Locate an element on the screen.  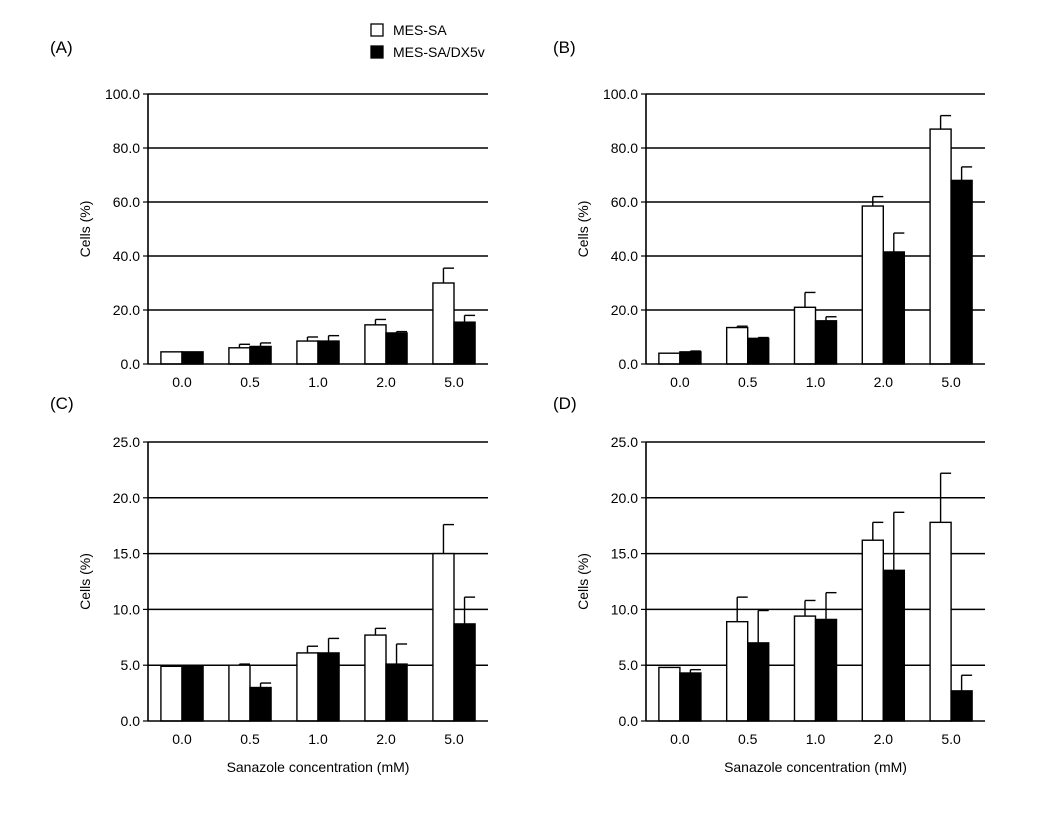
y-tick-label: 15.0 is located at coordinates (624, 554).